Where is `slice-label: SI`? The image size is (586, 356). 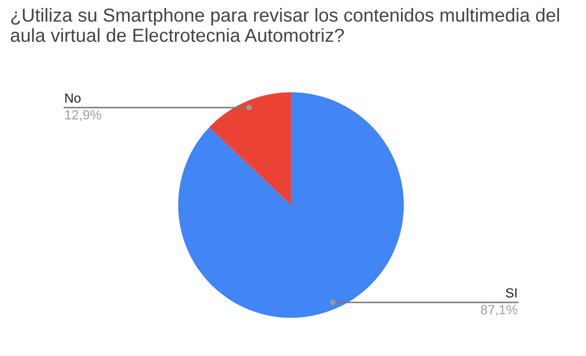 slice-label: SI is located at coordinates (511, 293).